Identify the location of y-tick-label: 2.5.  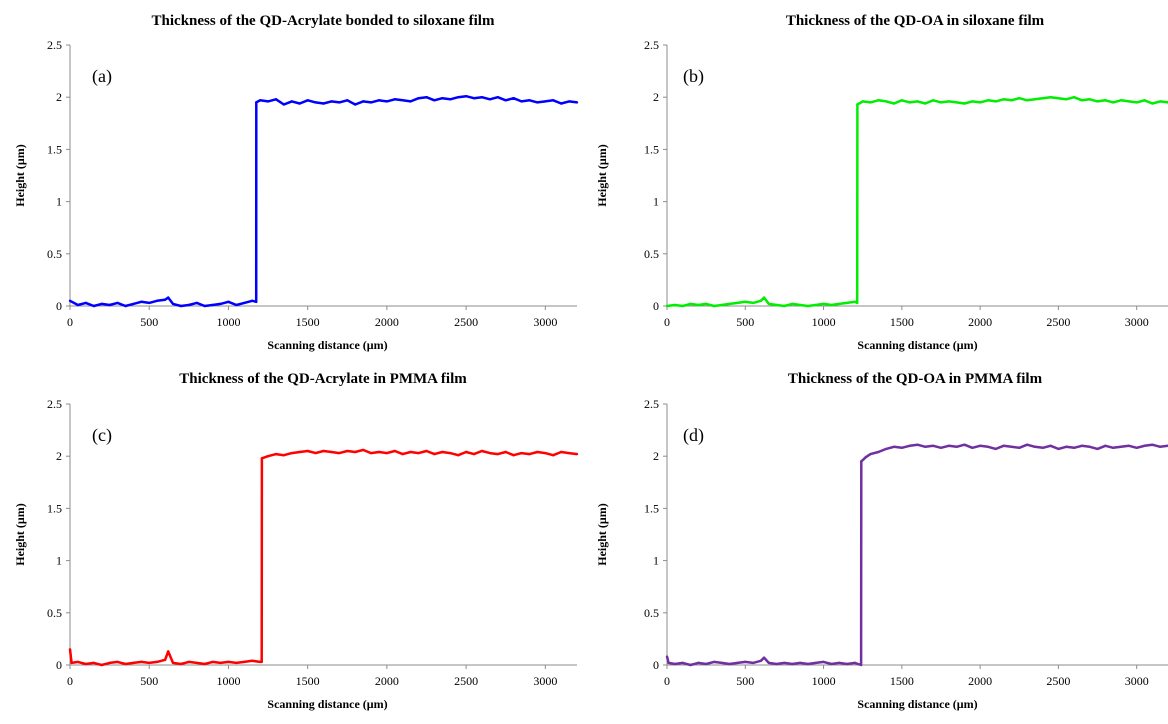
(651, 404).